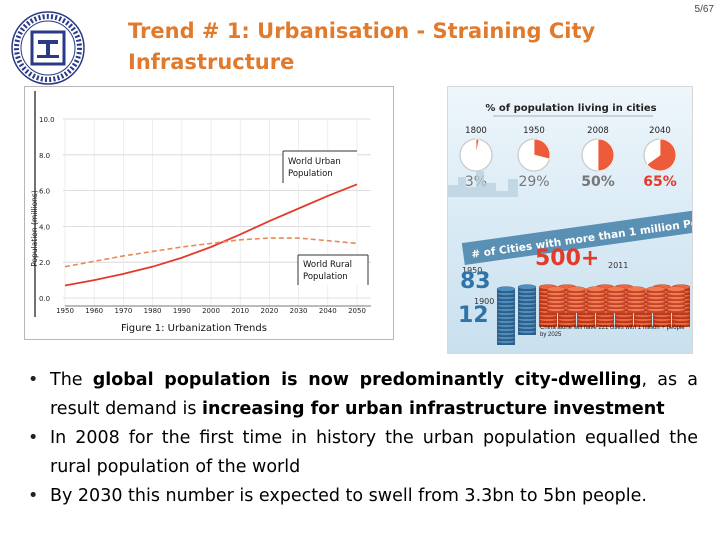 The height and width of the screenshot is (540, 720). What do you see at coordinates (476, 131) in the screenshot?
I see `pie-year-label: 1800` at bounding box center [476, 131].